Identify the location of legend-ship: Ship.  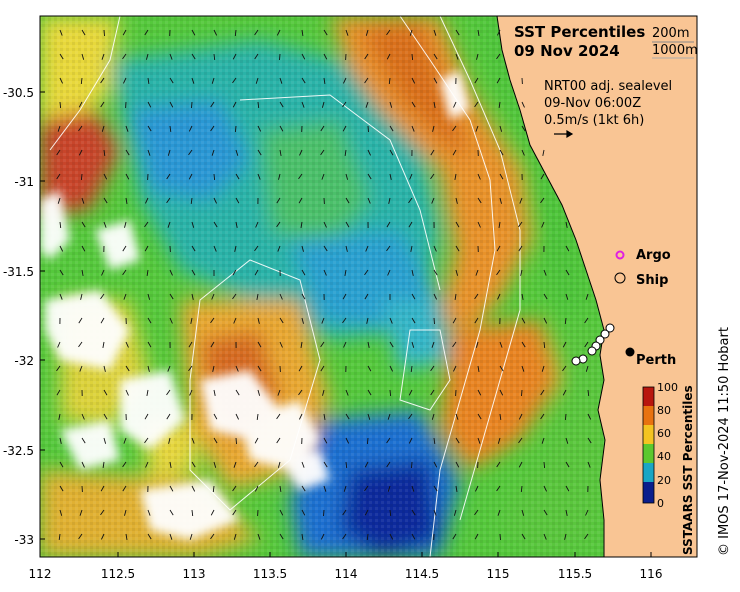
(652, 280).